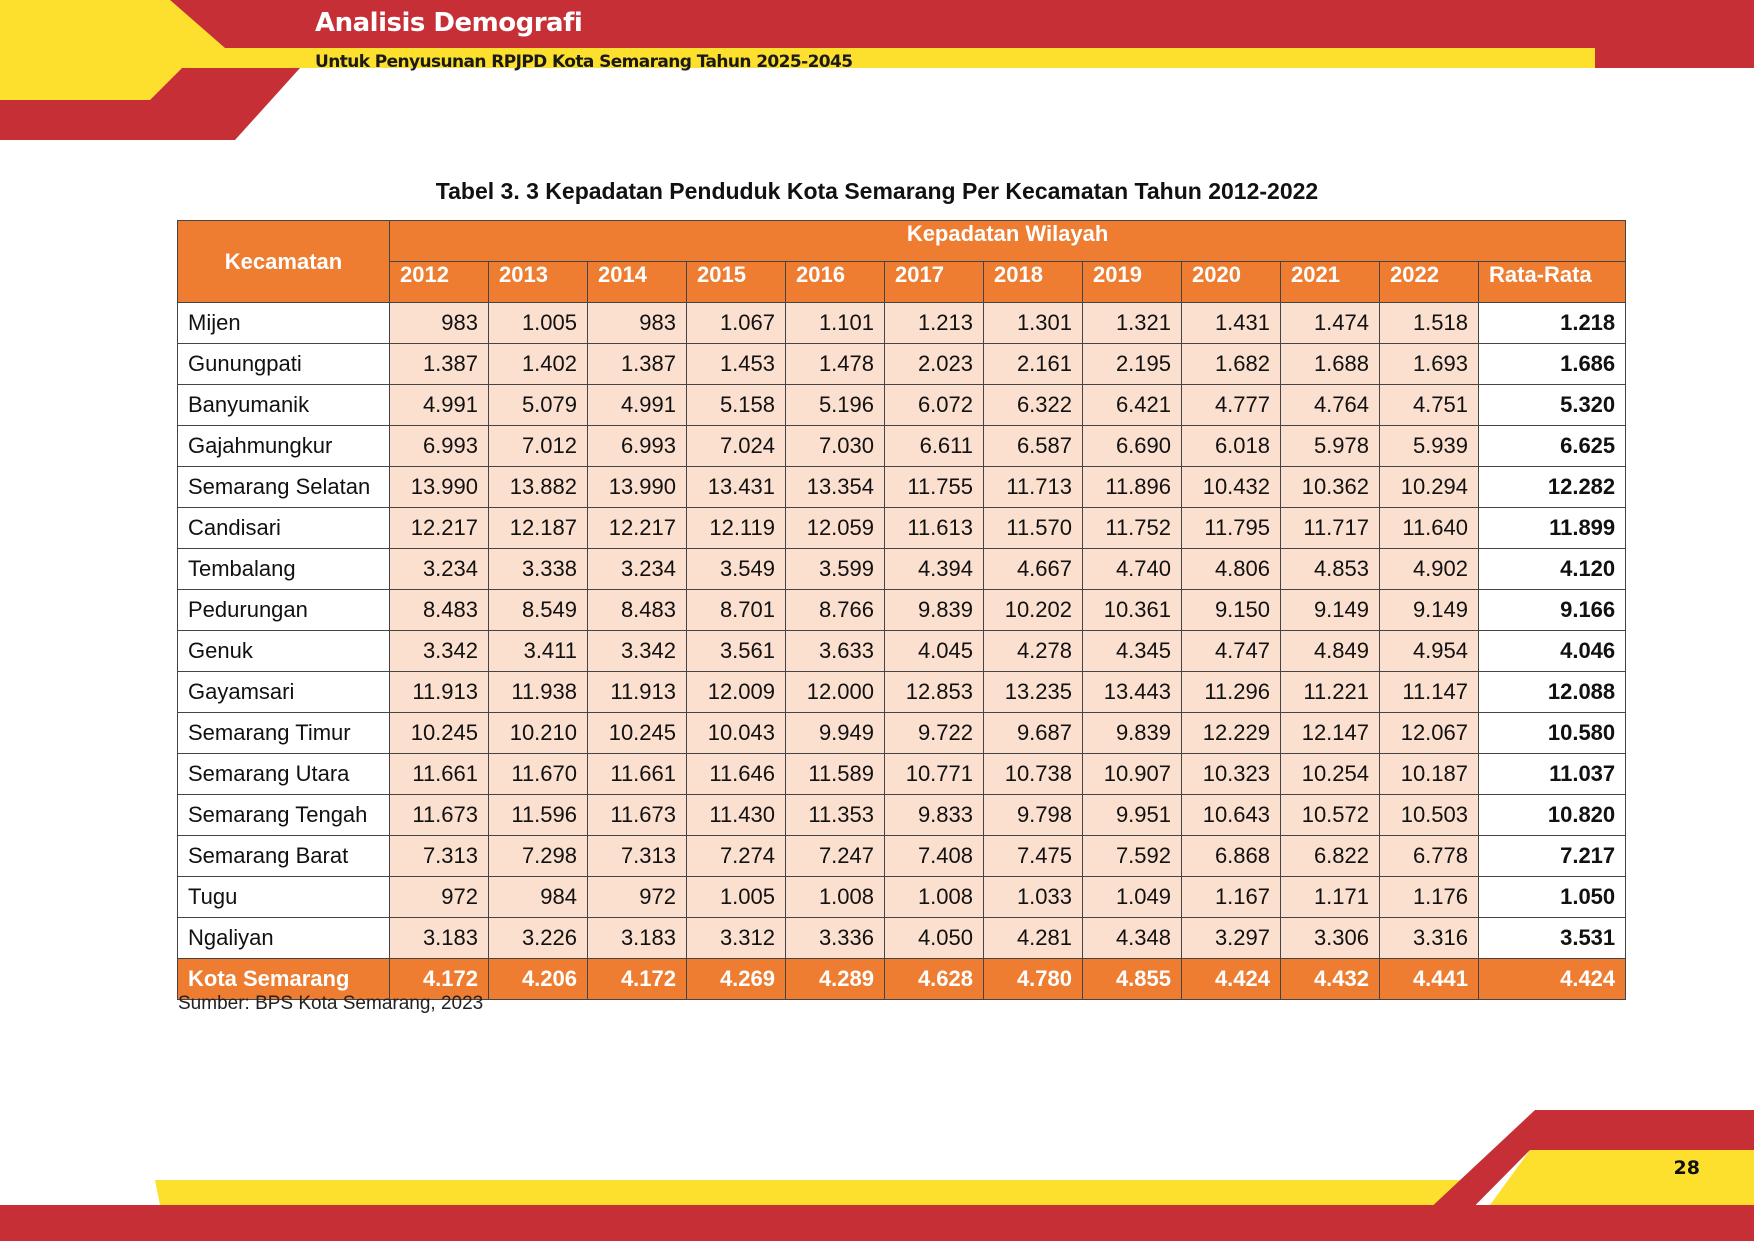  What do you see at coordinates (1552, 897) in the screenshot?
I see `average-cell: 1.050` at bounding box center [1552, 897].